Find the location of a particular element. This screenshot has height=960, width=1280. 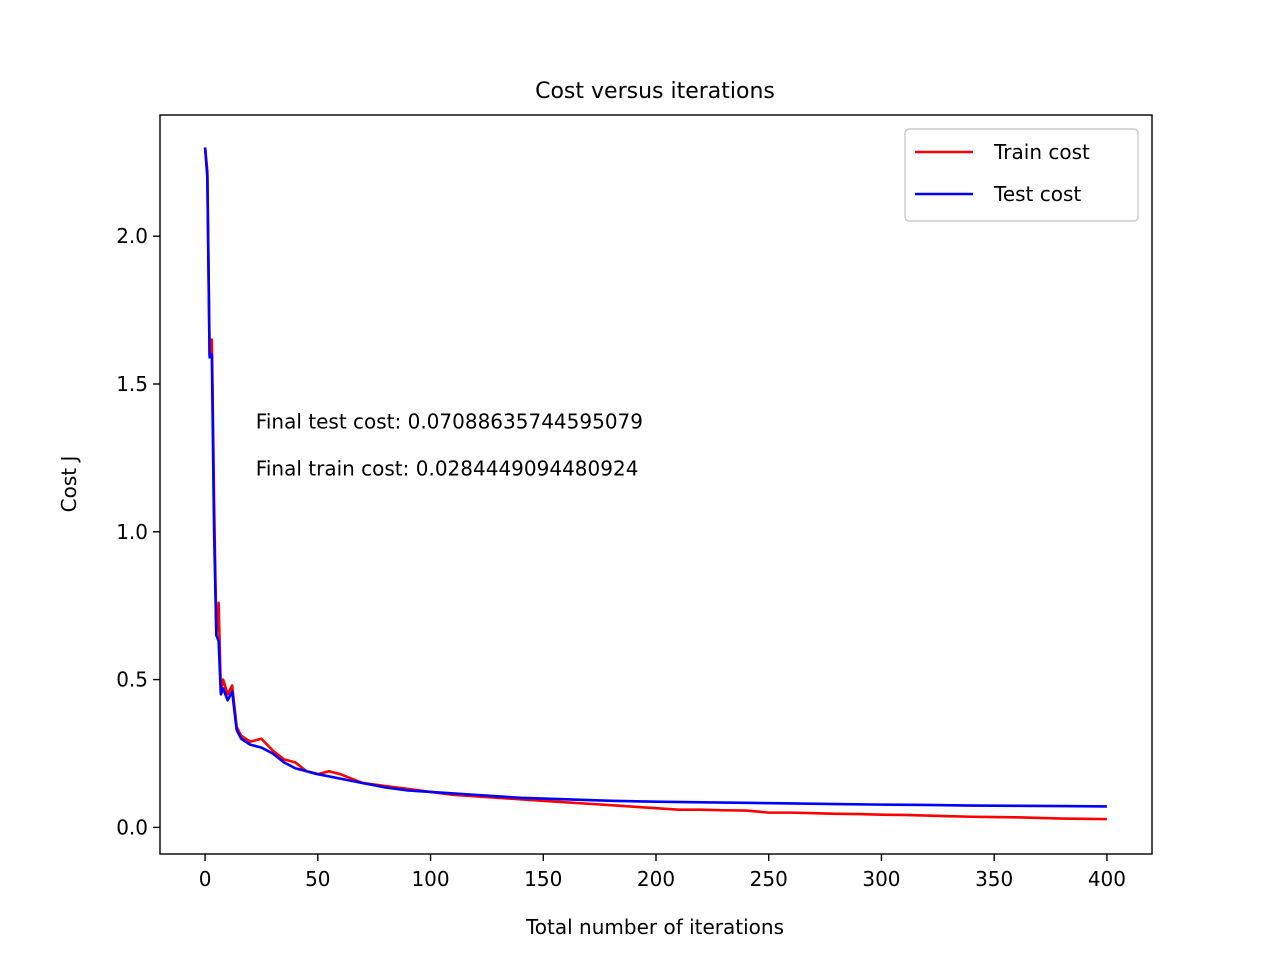

annotation-text: Final test cost: 0.07088635744595079 is located at coordinates (449, 421).